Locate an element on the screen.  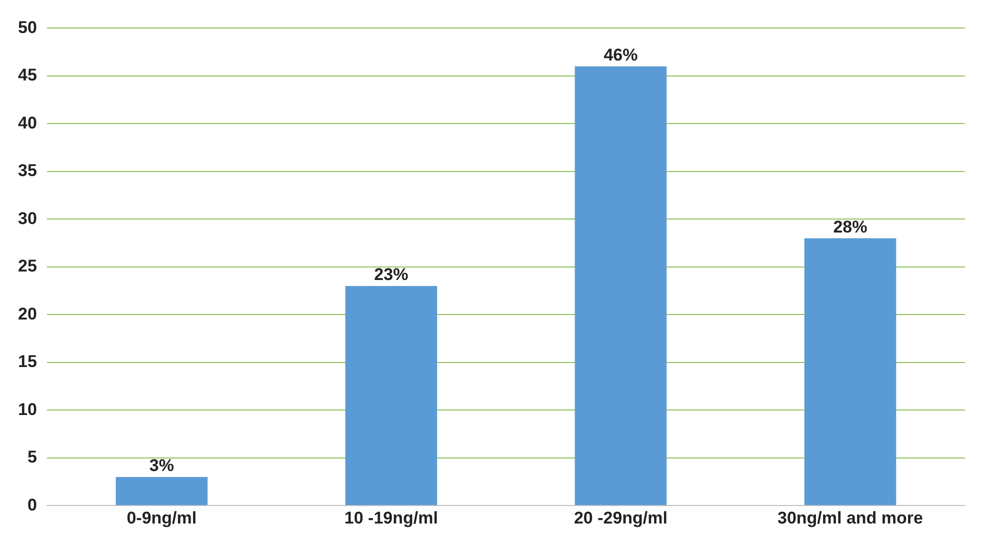
y-tick-label: 35 is located at coordinates (27, 170).